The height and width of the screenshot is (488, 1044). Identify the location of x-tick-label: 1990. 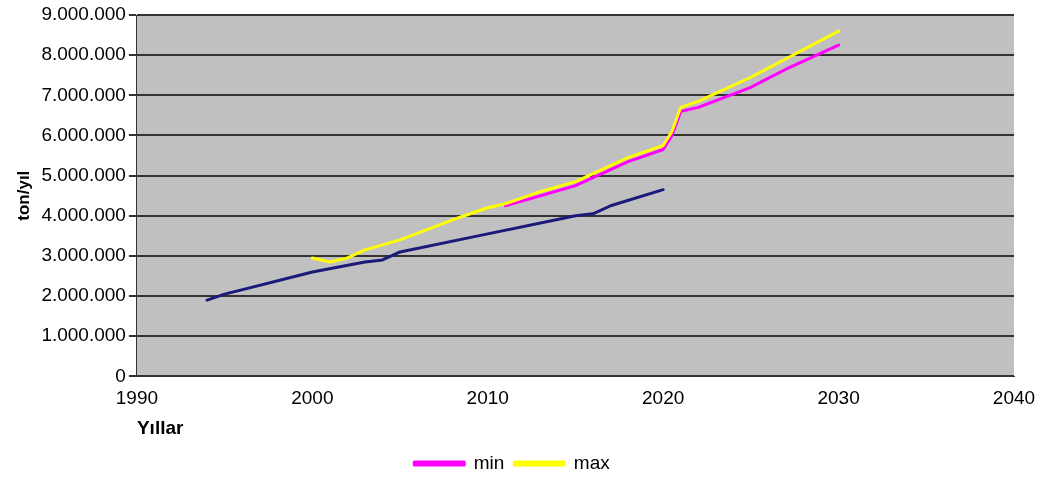
(137, 398).